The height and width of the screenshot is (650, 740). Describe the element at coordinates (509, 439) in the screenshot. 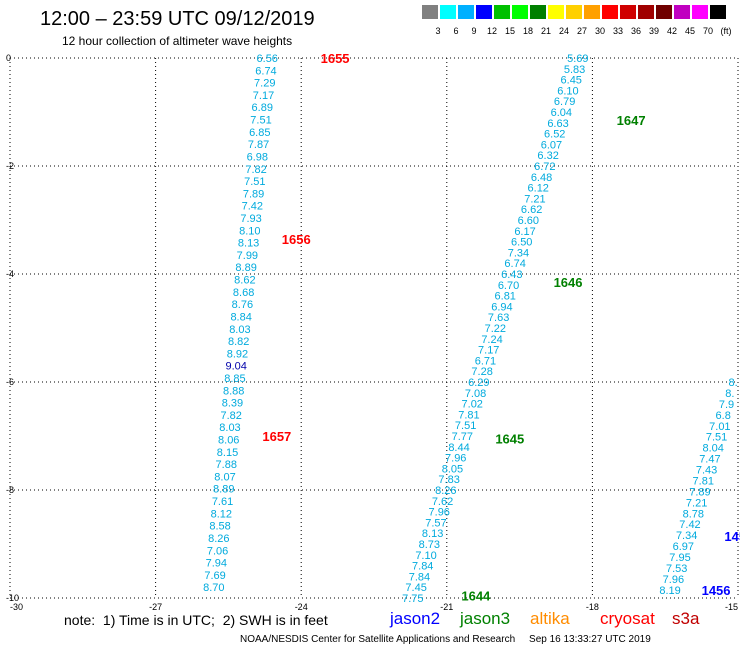

I see `time-label: 1645` at that location.